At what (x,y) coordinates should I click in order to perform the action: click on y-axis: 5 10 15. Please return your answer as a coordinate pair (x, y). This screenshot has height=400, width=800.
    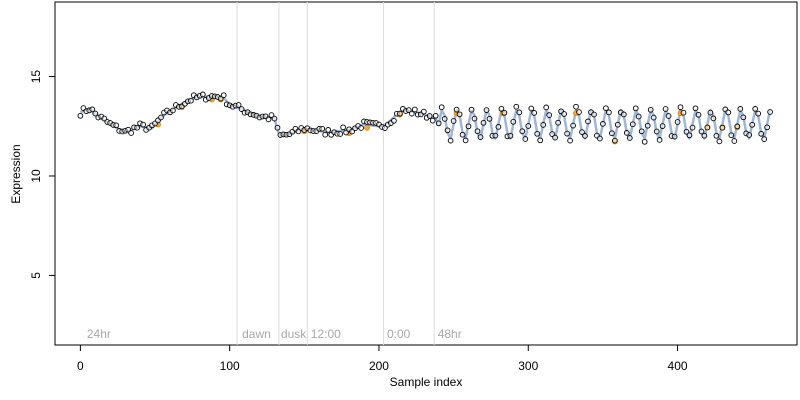
    Looking at the image, I should click on (42, 174).